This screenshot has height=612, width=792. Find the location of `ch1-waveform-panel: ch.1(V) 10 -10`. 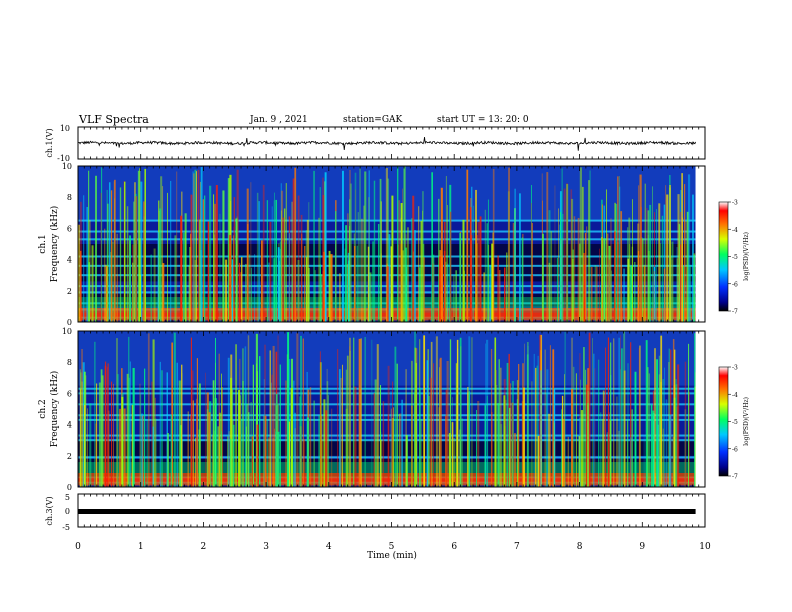

ch1-waveform-panel: ch.1(V) 10 -10 is located at coordinates (375, 143).